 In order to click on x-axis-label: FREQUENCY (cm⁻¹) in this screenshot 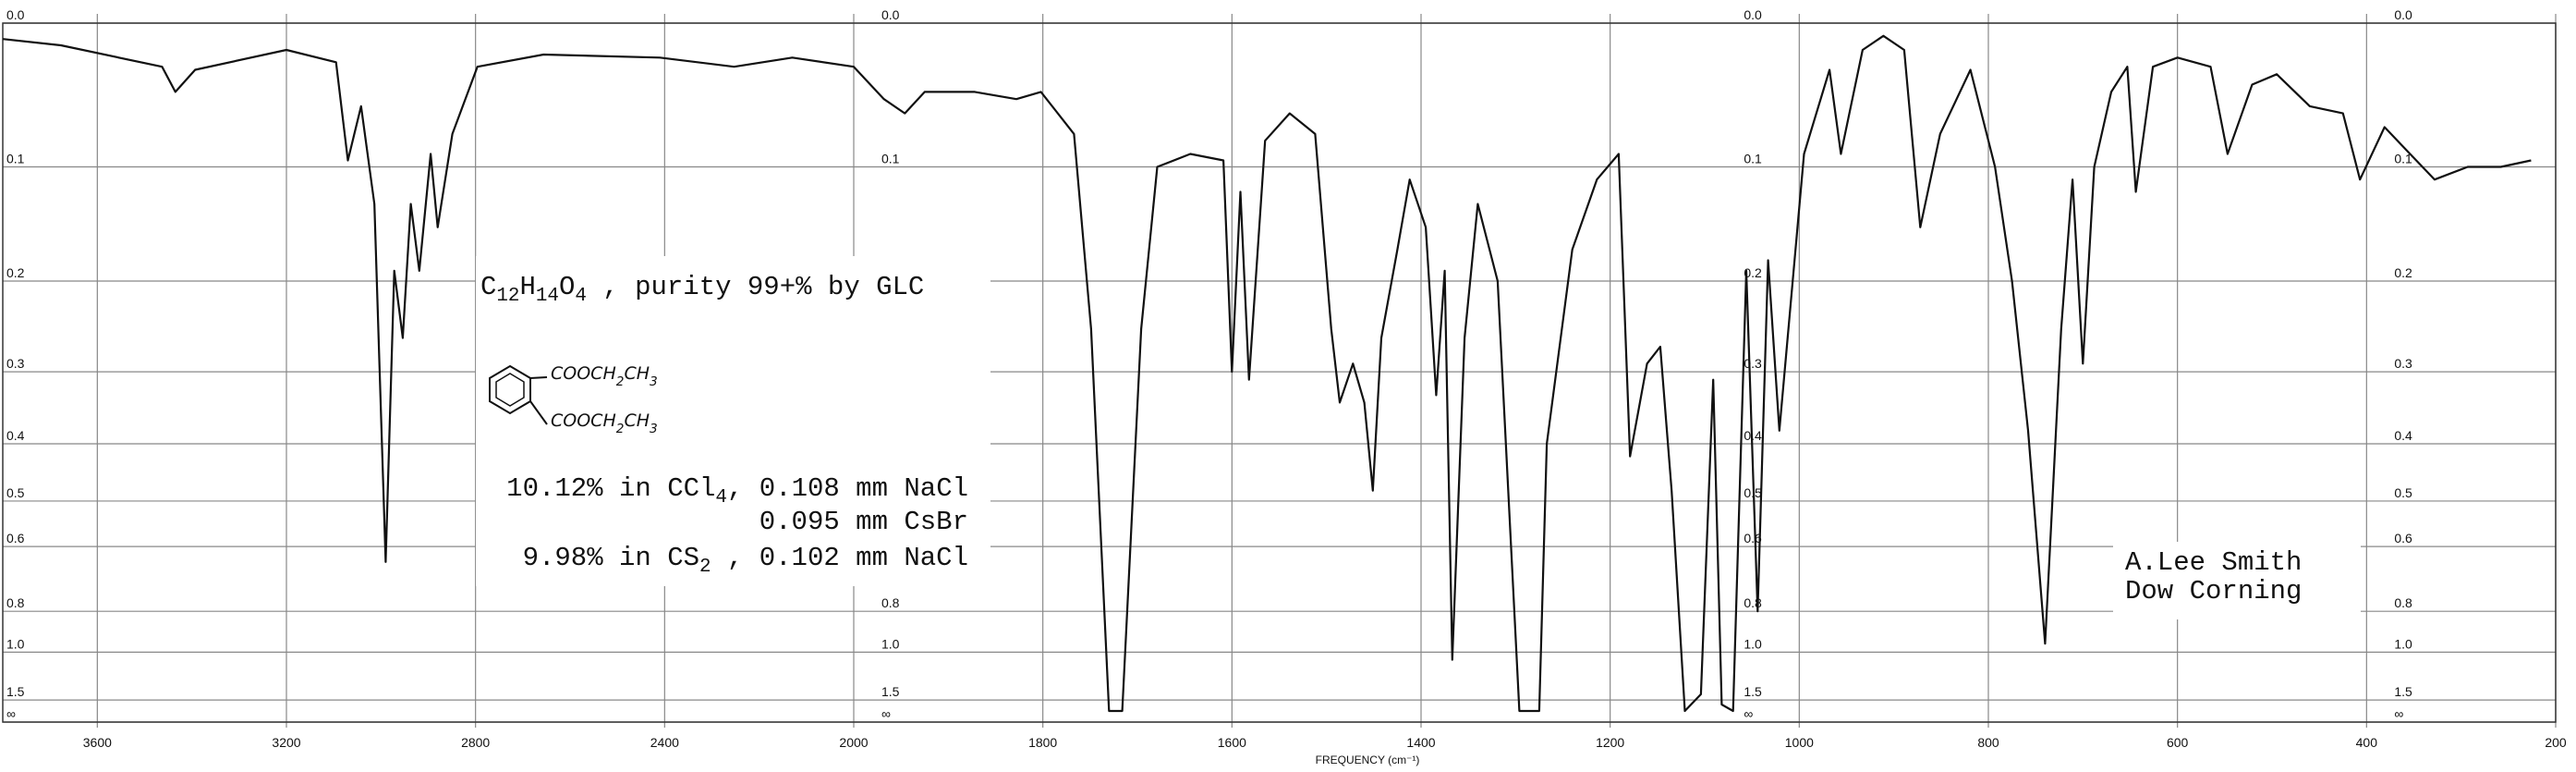, I will do `click(1368, 760)`.